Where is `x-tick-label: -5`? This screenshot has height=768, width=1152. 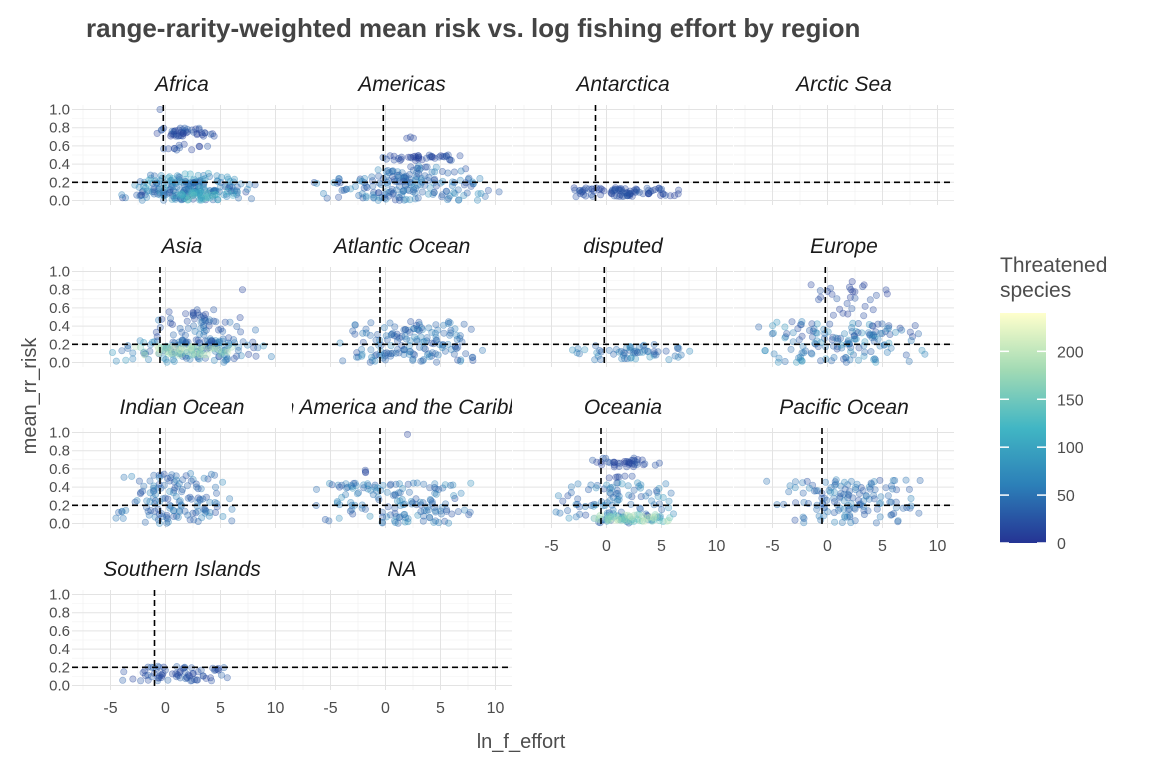
x-tick-label: -5 is located at coordinates (110, 708).